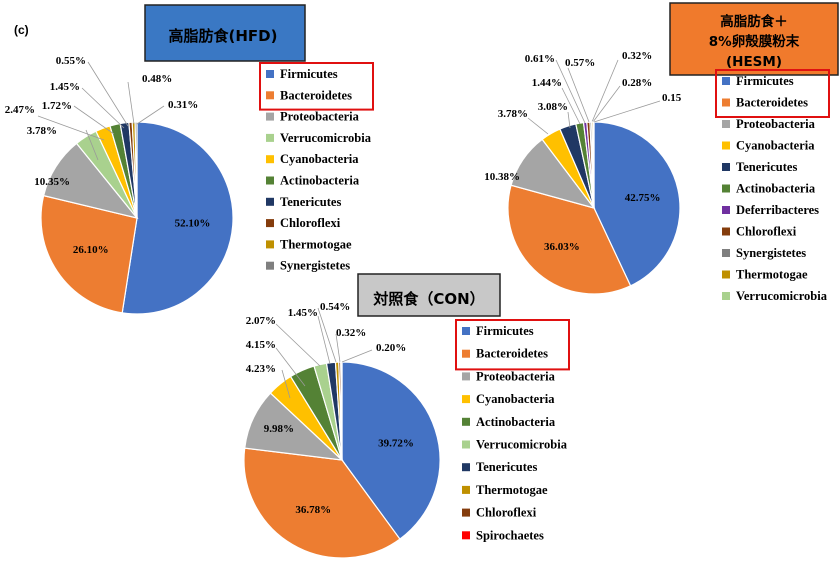 This screenshot has width=840, height=584. I want to click on legend-item-synergistetes: Synergistetes, so click(315, 266).